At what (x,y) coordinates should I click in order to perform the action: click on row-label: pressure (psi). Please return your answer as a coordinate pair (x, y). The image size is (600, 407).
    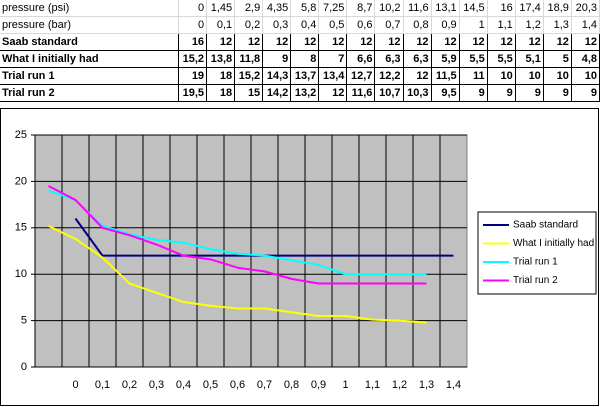
    Looking at the image, I should click on (89, 8).